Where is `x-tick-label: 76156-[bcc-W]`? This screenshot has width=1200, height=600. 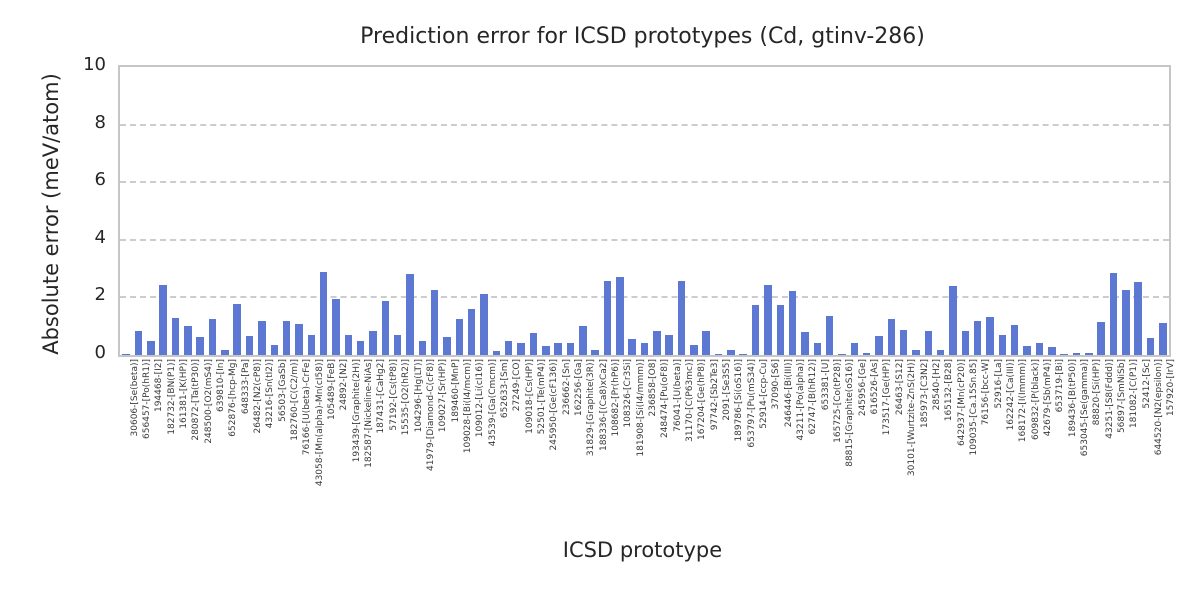
x-tick-label: 76156-[bcc-W] is located at coordinates (986, 392).